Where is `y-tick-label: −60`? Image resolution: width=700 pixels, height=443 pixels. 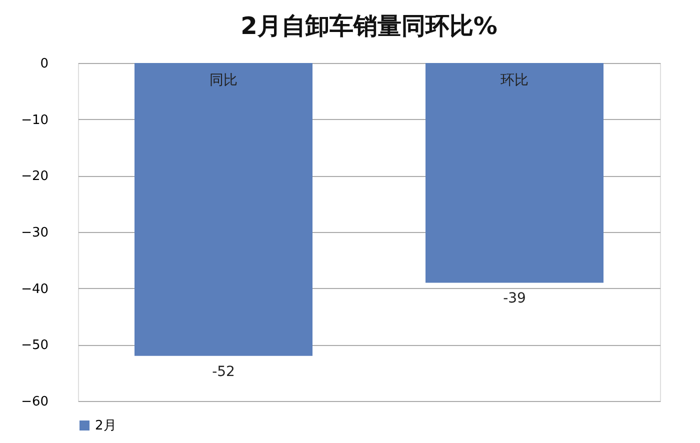 y-tick-label: −60 is located at coordinates (34, 402).